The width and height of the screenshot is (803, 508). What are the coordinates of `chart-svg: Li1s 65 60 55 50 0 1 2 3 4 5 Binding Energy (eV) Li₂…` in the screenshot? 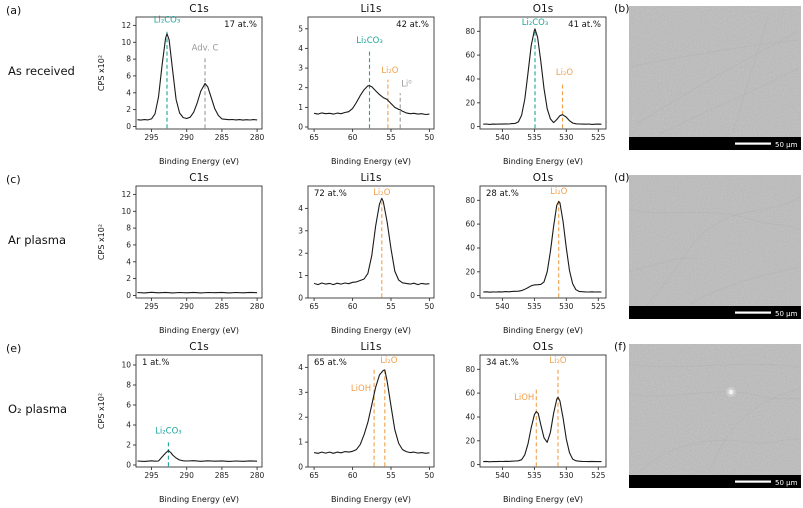 It's located at (366, 84).